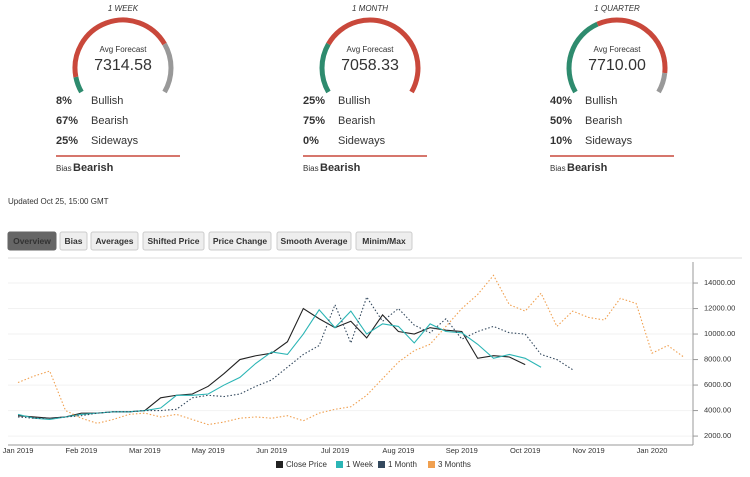 The height and width of the screenshot is (477, 750). I want to click on gauge-period: 1 QUARTER, so click(617, 8).